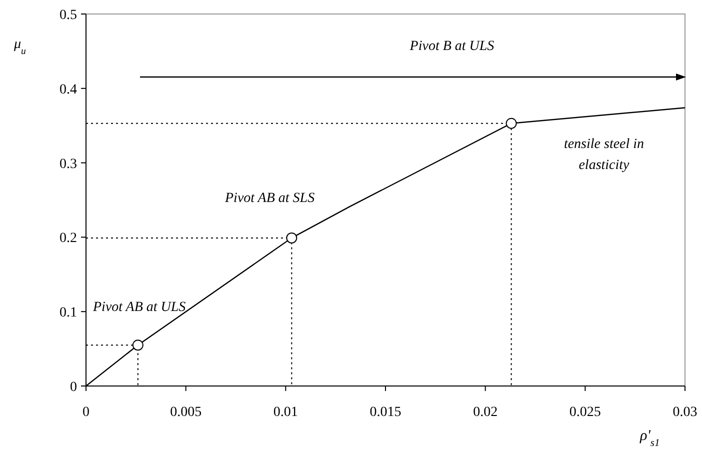 The width and height of the screenshot is (702, 452). I want to click on annotation: tensile steel in elasticity, so click(604, 155).